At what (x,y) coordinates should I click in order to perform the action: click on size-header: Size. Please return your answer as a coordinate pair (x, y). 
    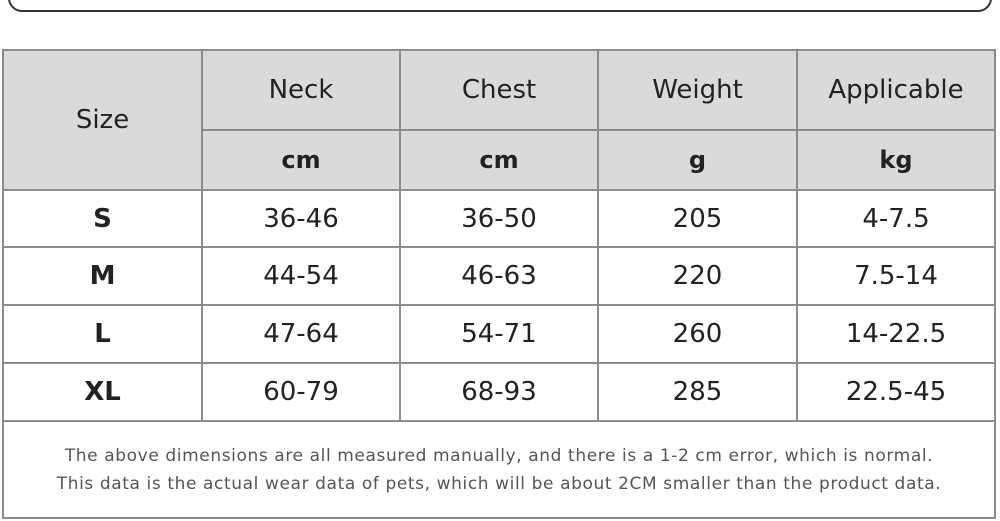
    Looking at the image, I should click on (102, 120).